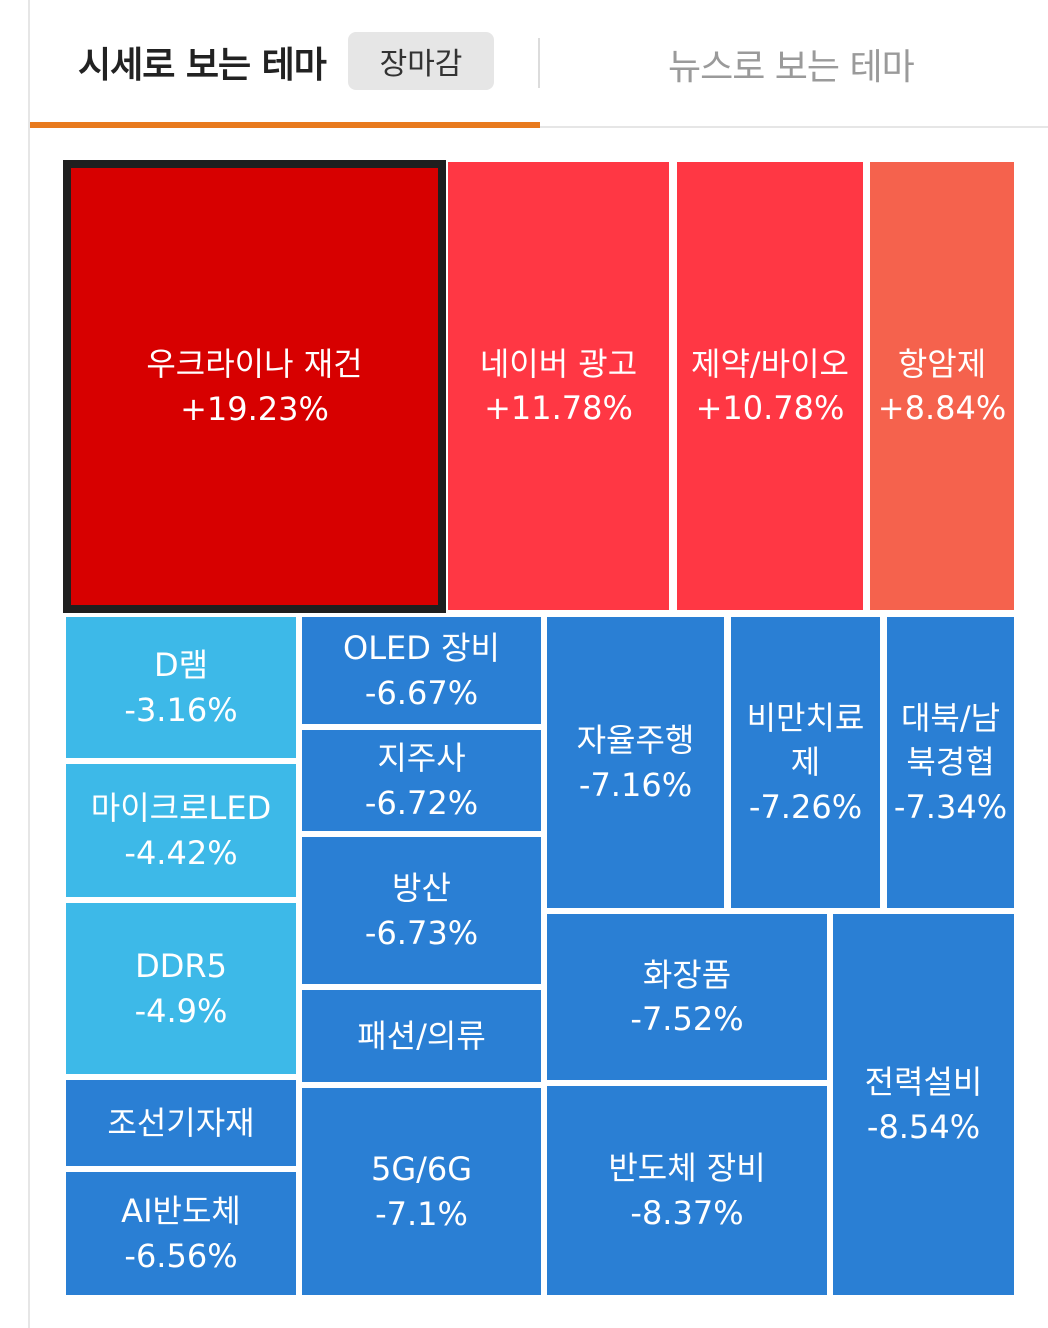 The width and height of the screenshot is (1048, 1328). I want to click on theme-name: 지주사, so click(421, 758).